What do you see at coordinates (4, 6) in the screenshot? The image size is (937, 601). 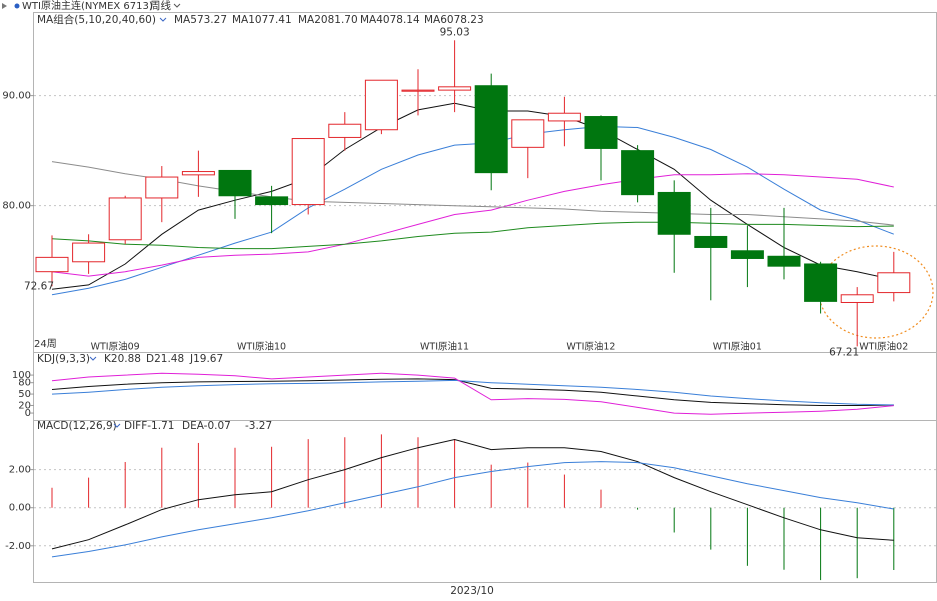 I see `expand-icon` at bounding box center [4, 6].